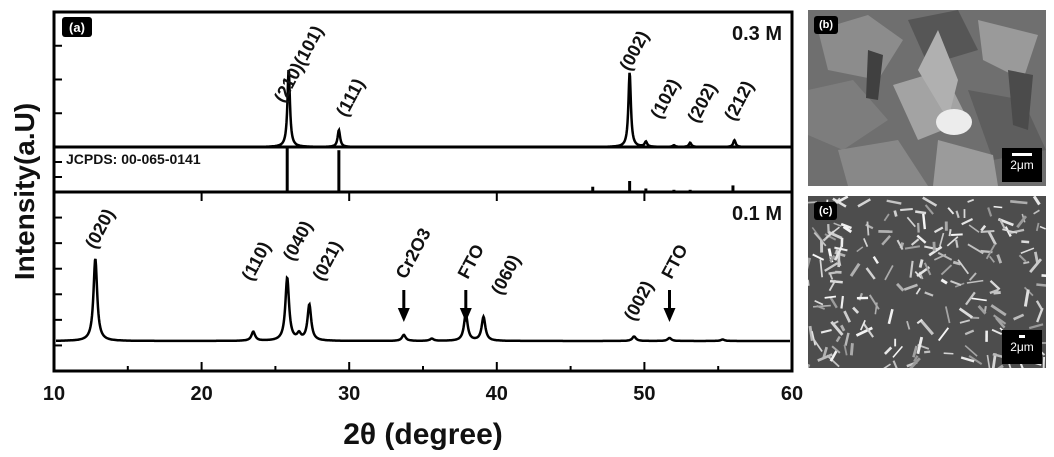  Describe the element at coordinates (349, 394) in the screenshot. I see `x-tick-label: 30` at that location.